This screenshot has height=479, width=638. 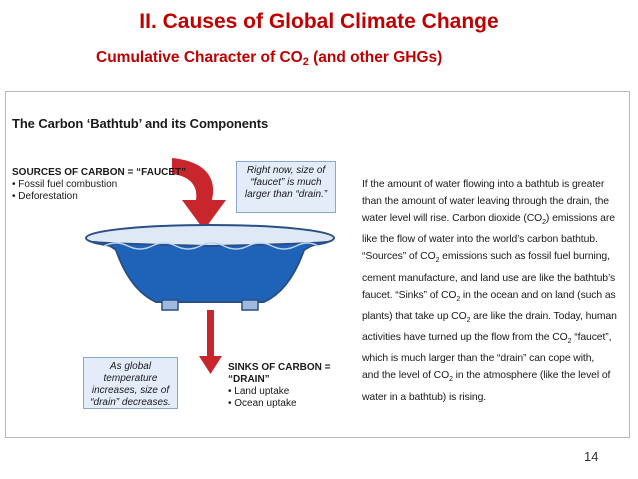 What do you see at coordinates (399, 257) in the screenshot?
I see `text-run: “Sources” of CO` at bounding box center [399, 257].